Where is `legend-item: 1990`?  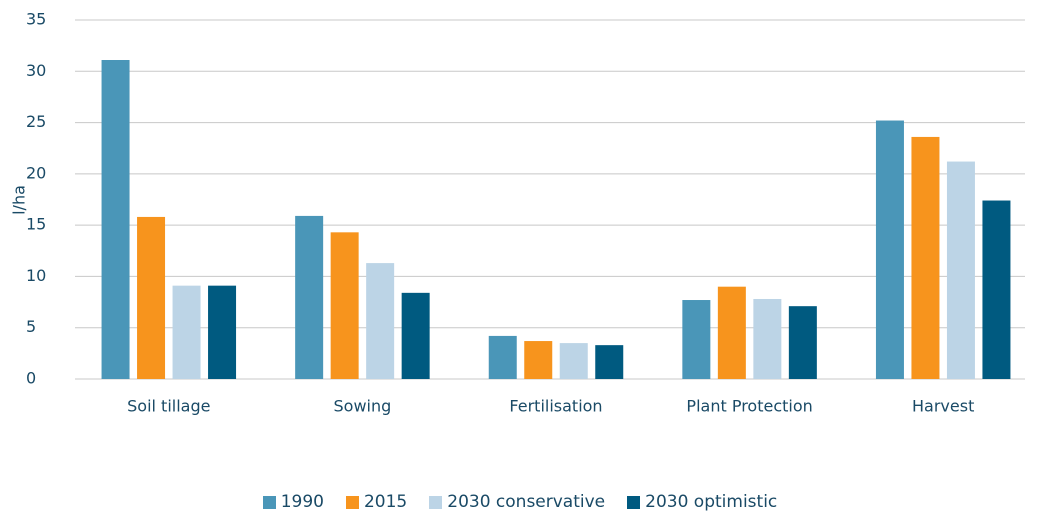 legend-item: 1990 is located at coordinates (293, 502).